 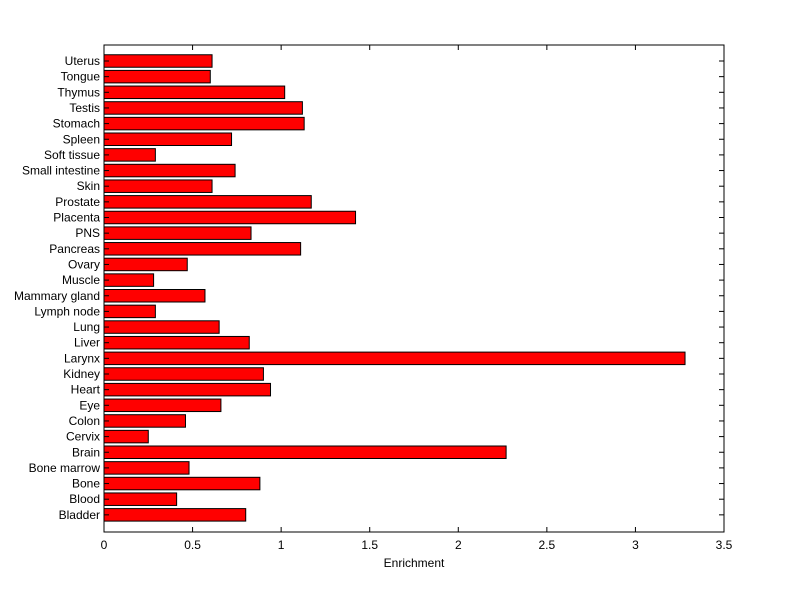 I want to click on bar-bone-marrow, so click(x=146, y=468).